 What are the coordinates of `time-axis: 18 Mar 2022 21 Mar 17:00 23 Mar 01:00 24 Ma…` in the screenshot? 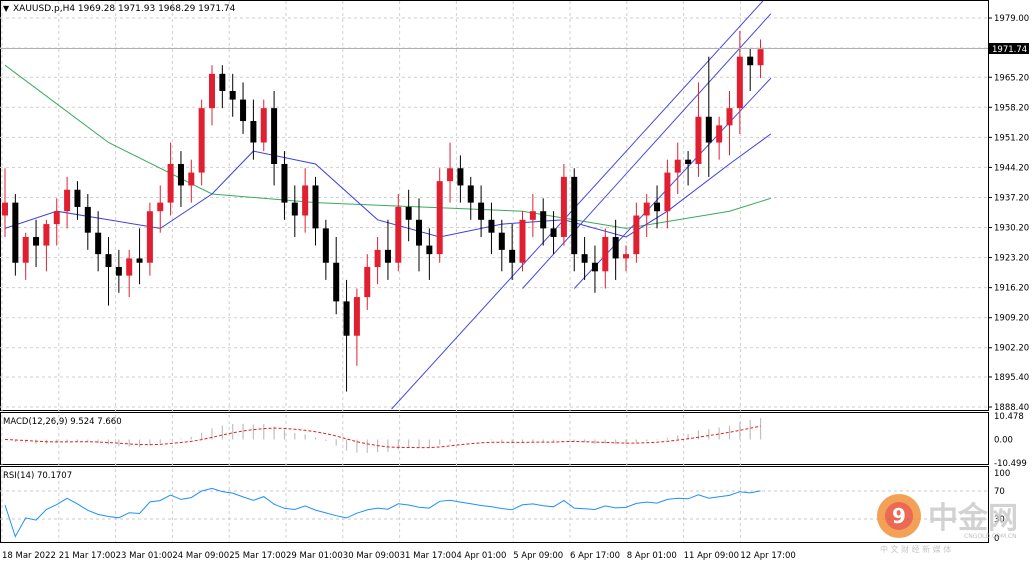 It's located at (399, 556).